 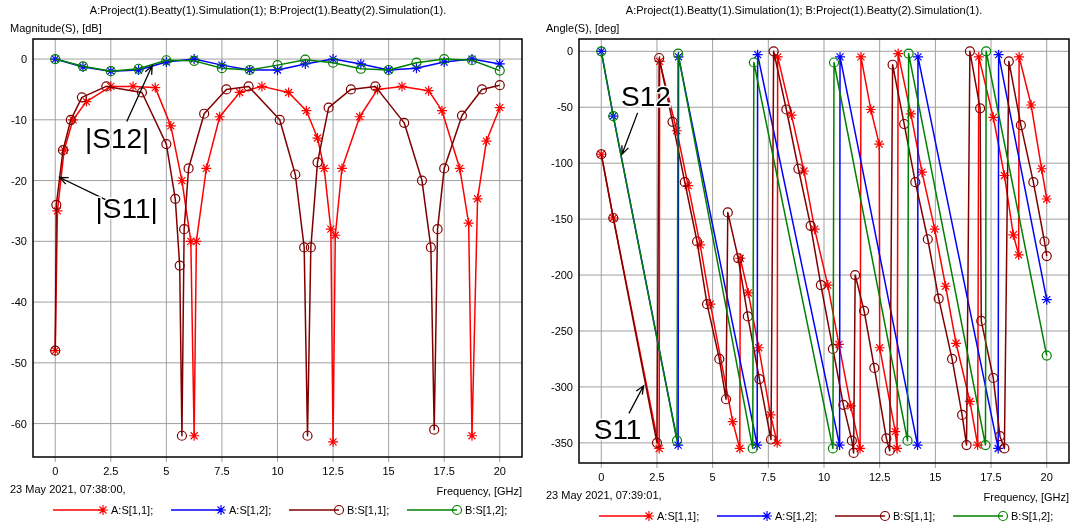 What do you see at coordinates (19, 423) in the screenshot?
I see `y-tick-label: -60` at bounding box center [19, 423].